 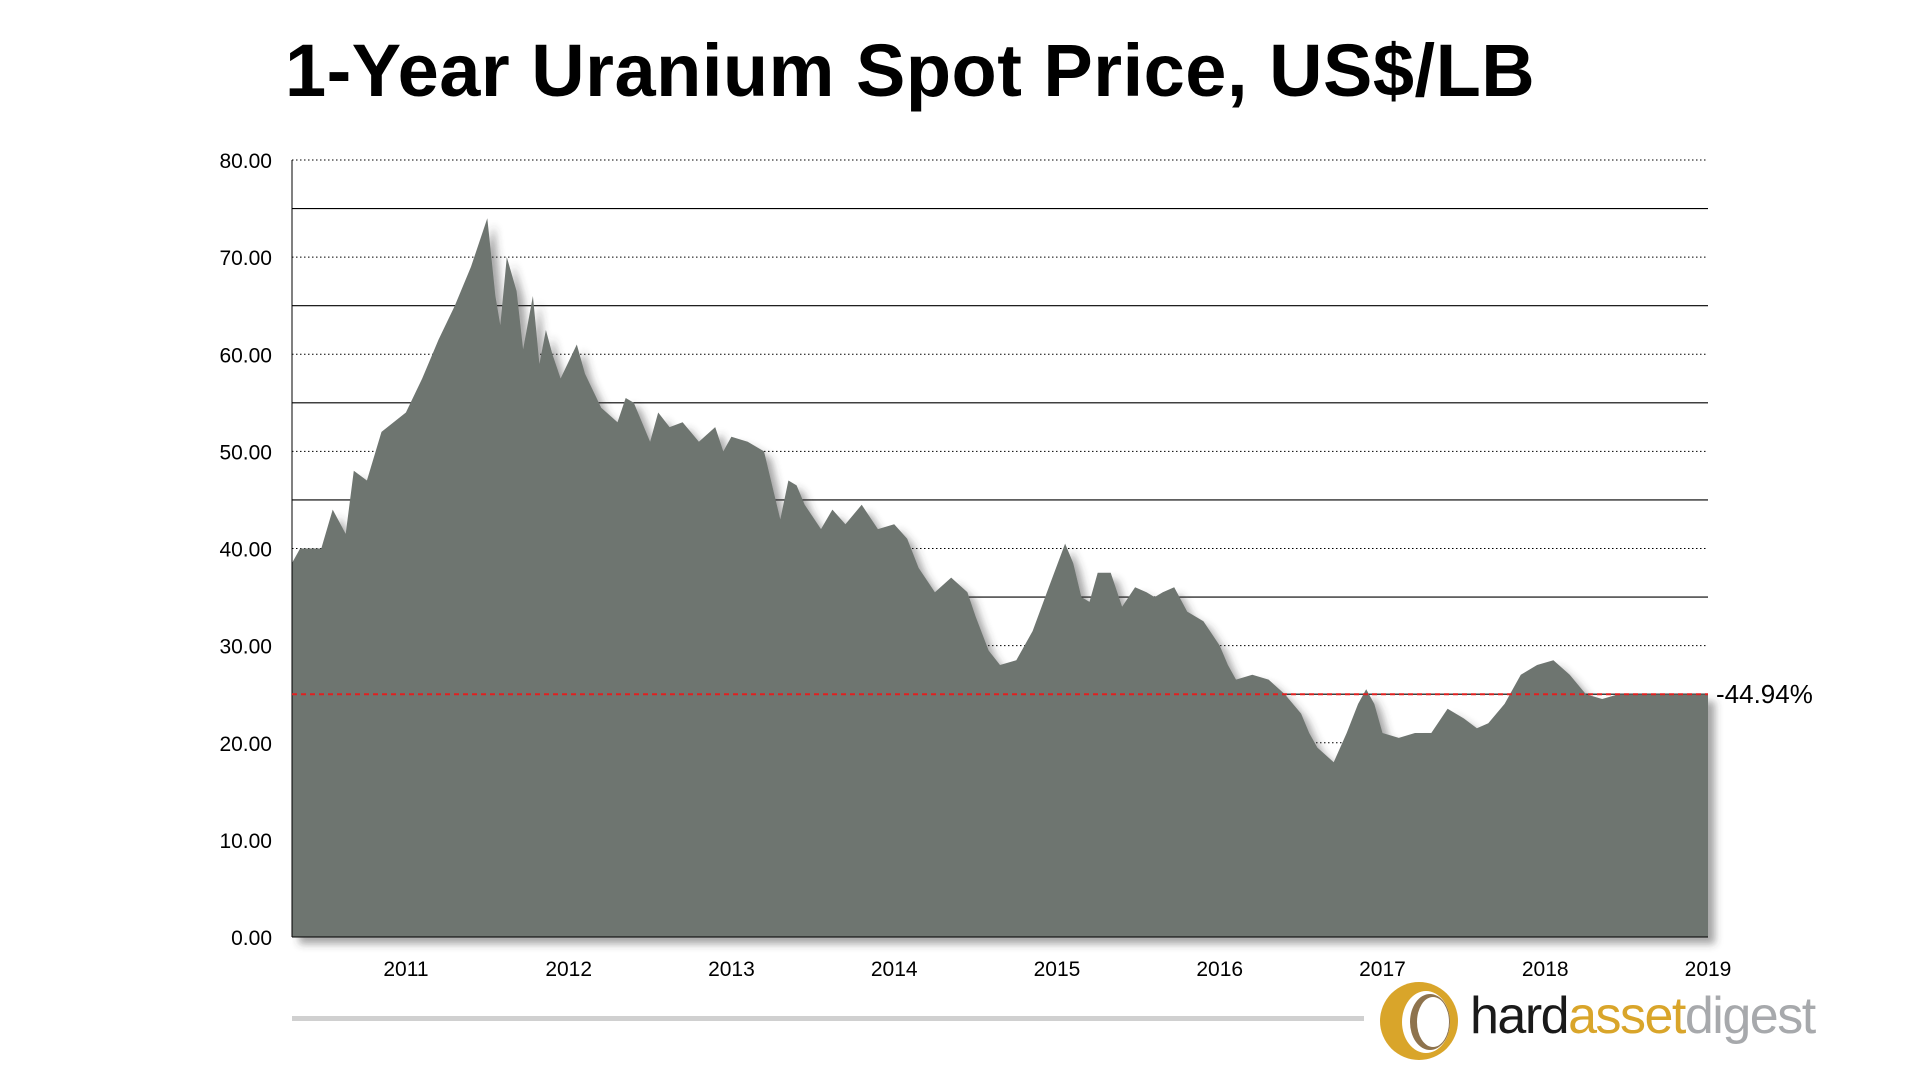 I want to click on y-tick-label: 20.00, so click(x=245, y=744).